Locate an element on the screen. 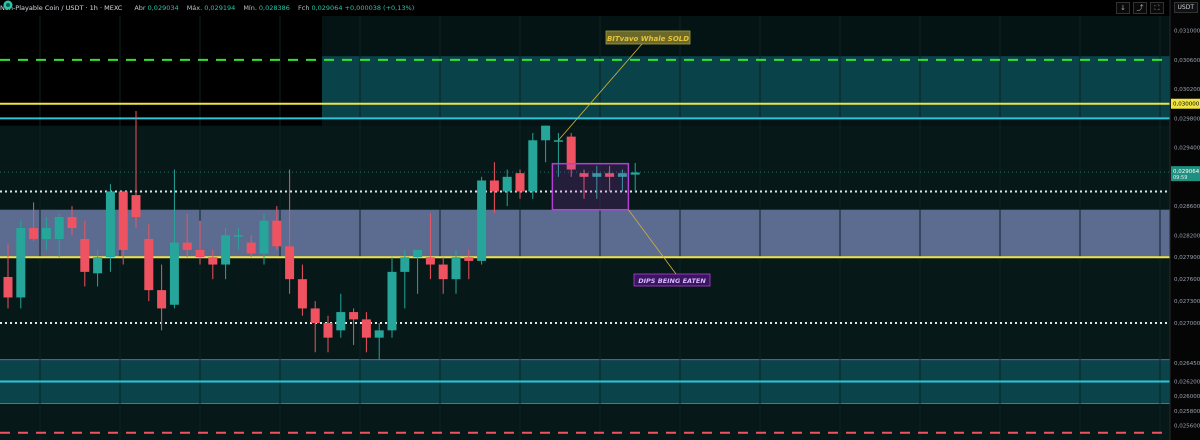  consolidation-box is located at coordinates (590, 186).